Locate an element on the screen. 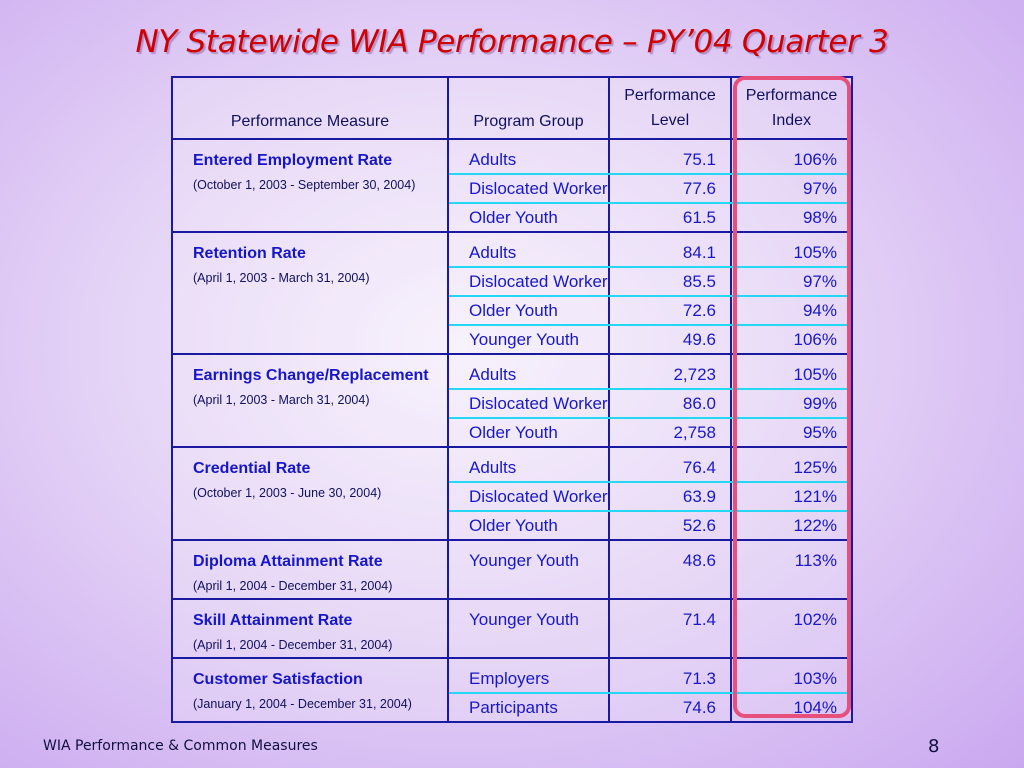 The height and width of the screenshot is (768, 1024). performance-index-cell: 106% is located at coordinates (815, 339).